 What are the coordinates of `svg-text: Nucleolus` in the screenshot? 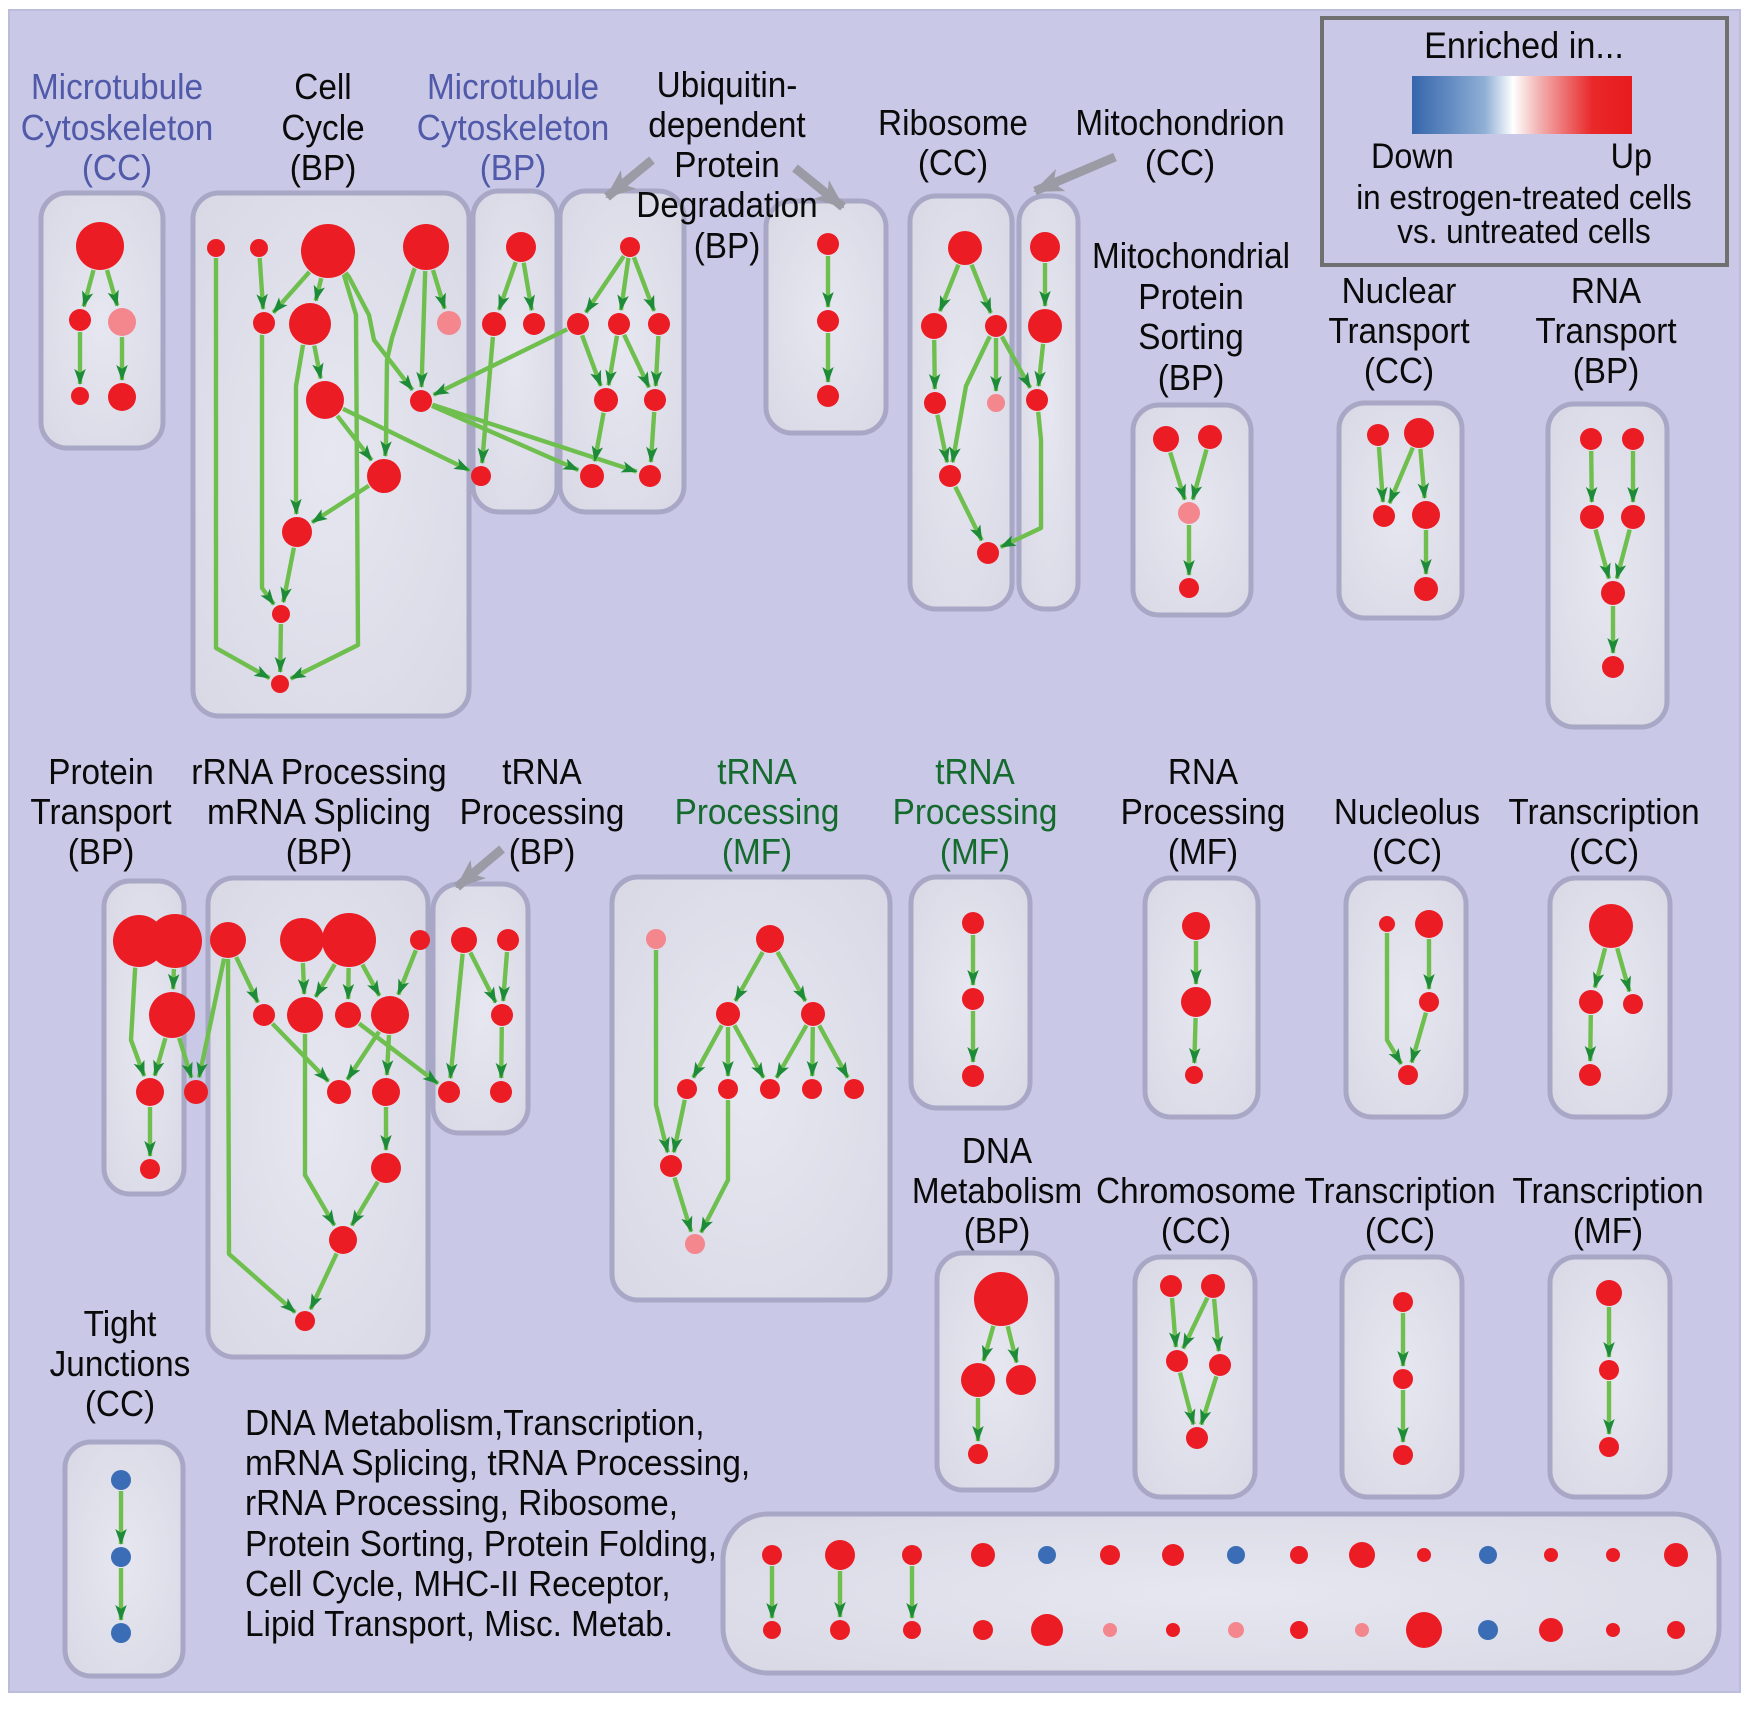 It's located at (1407, 811).